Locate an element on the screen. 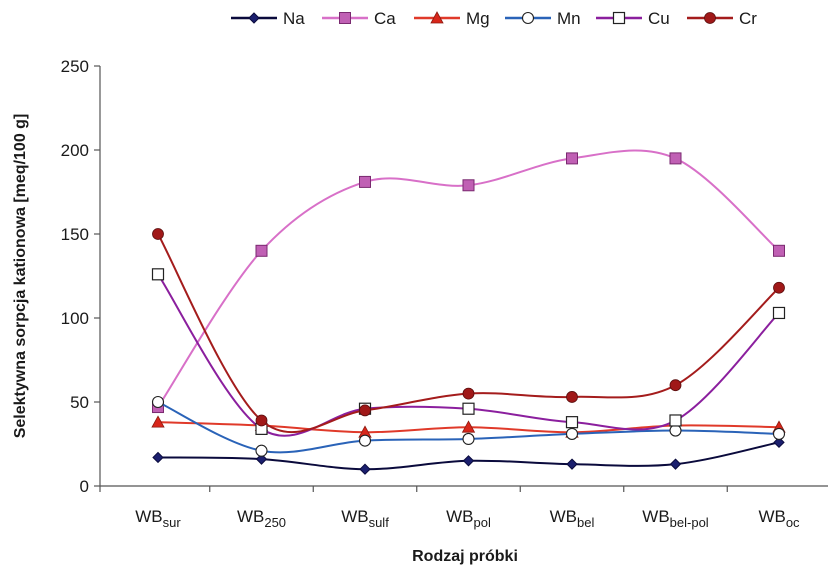 The width and height of the screenshot is (828, 575). legend-label: Na is located at coordinates (294, 18).